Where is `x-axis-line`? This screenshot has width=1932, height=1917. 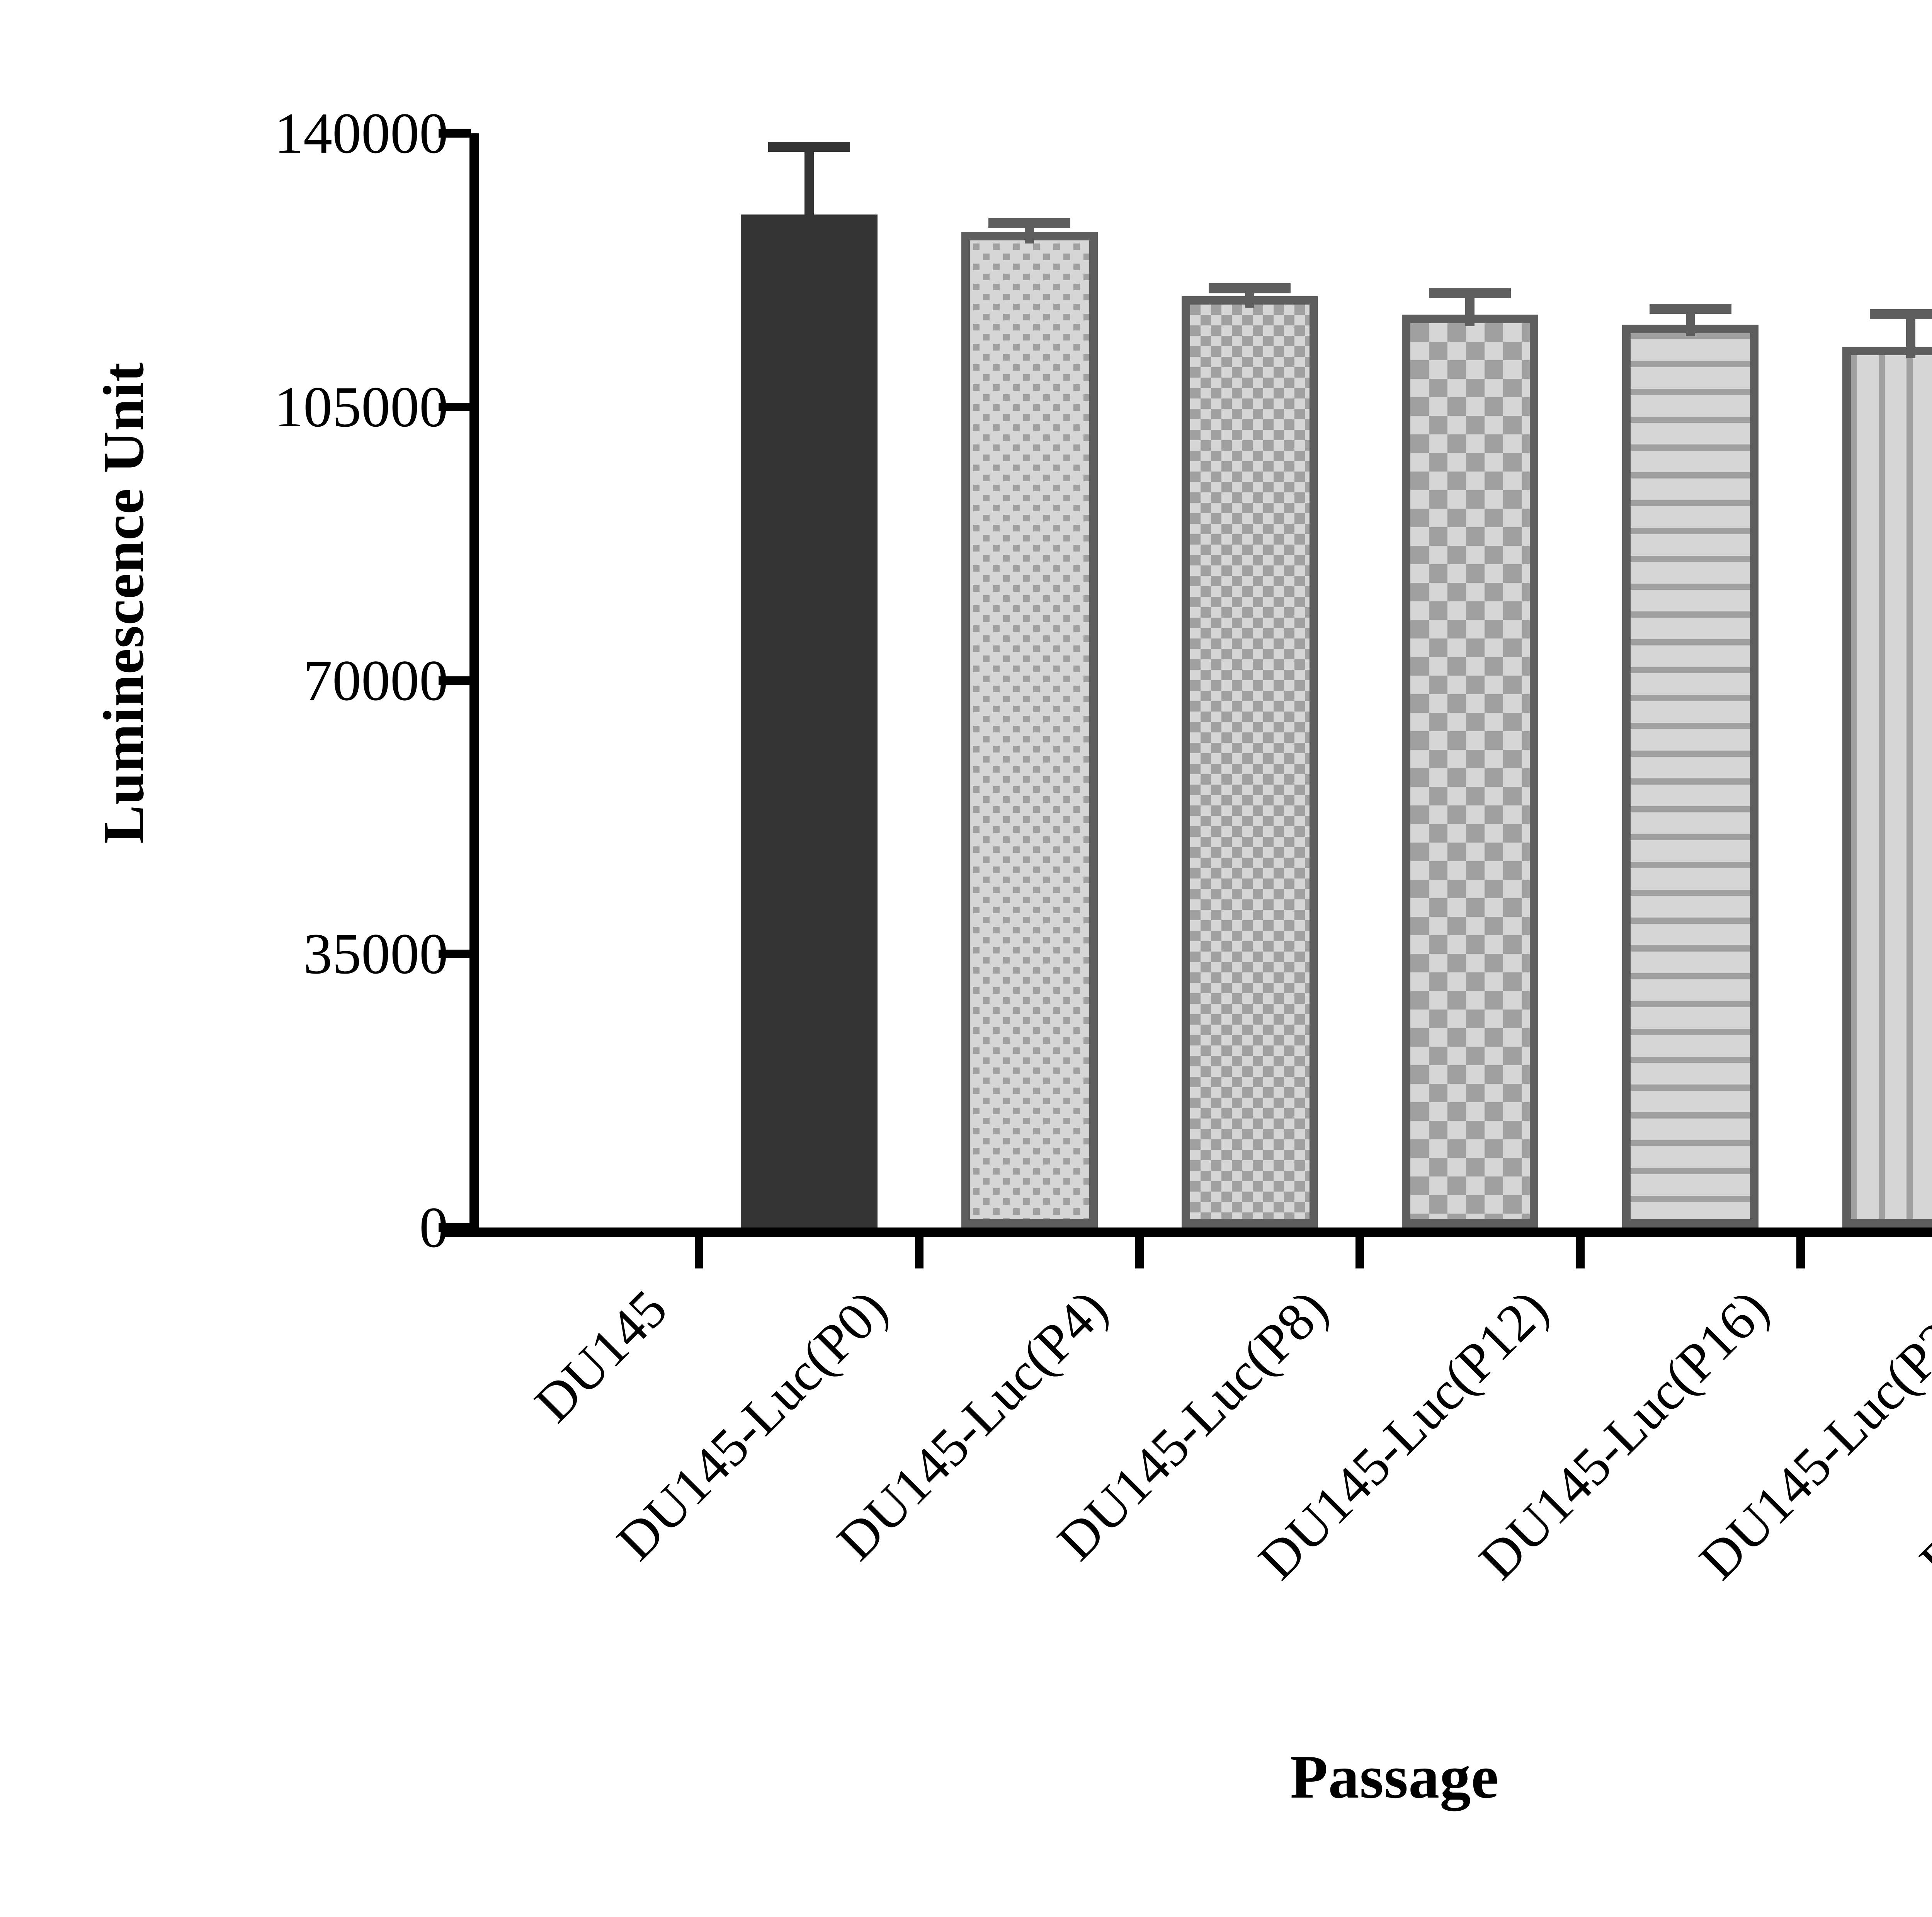
x-axis-line is located at coordinates (1188, 1232).